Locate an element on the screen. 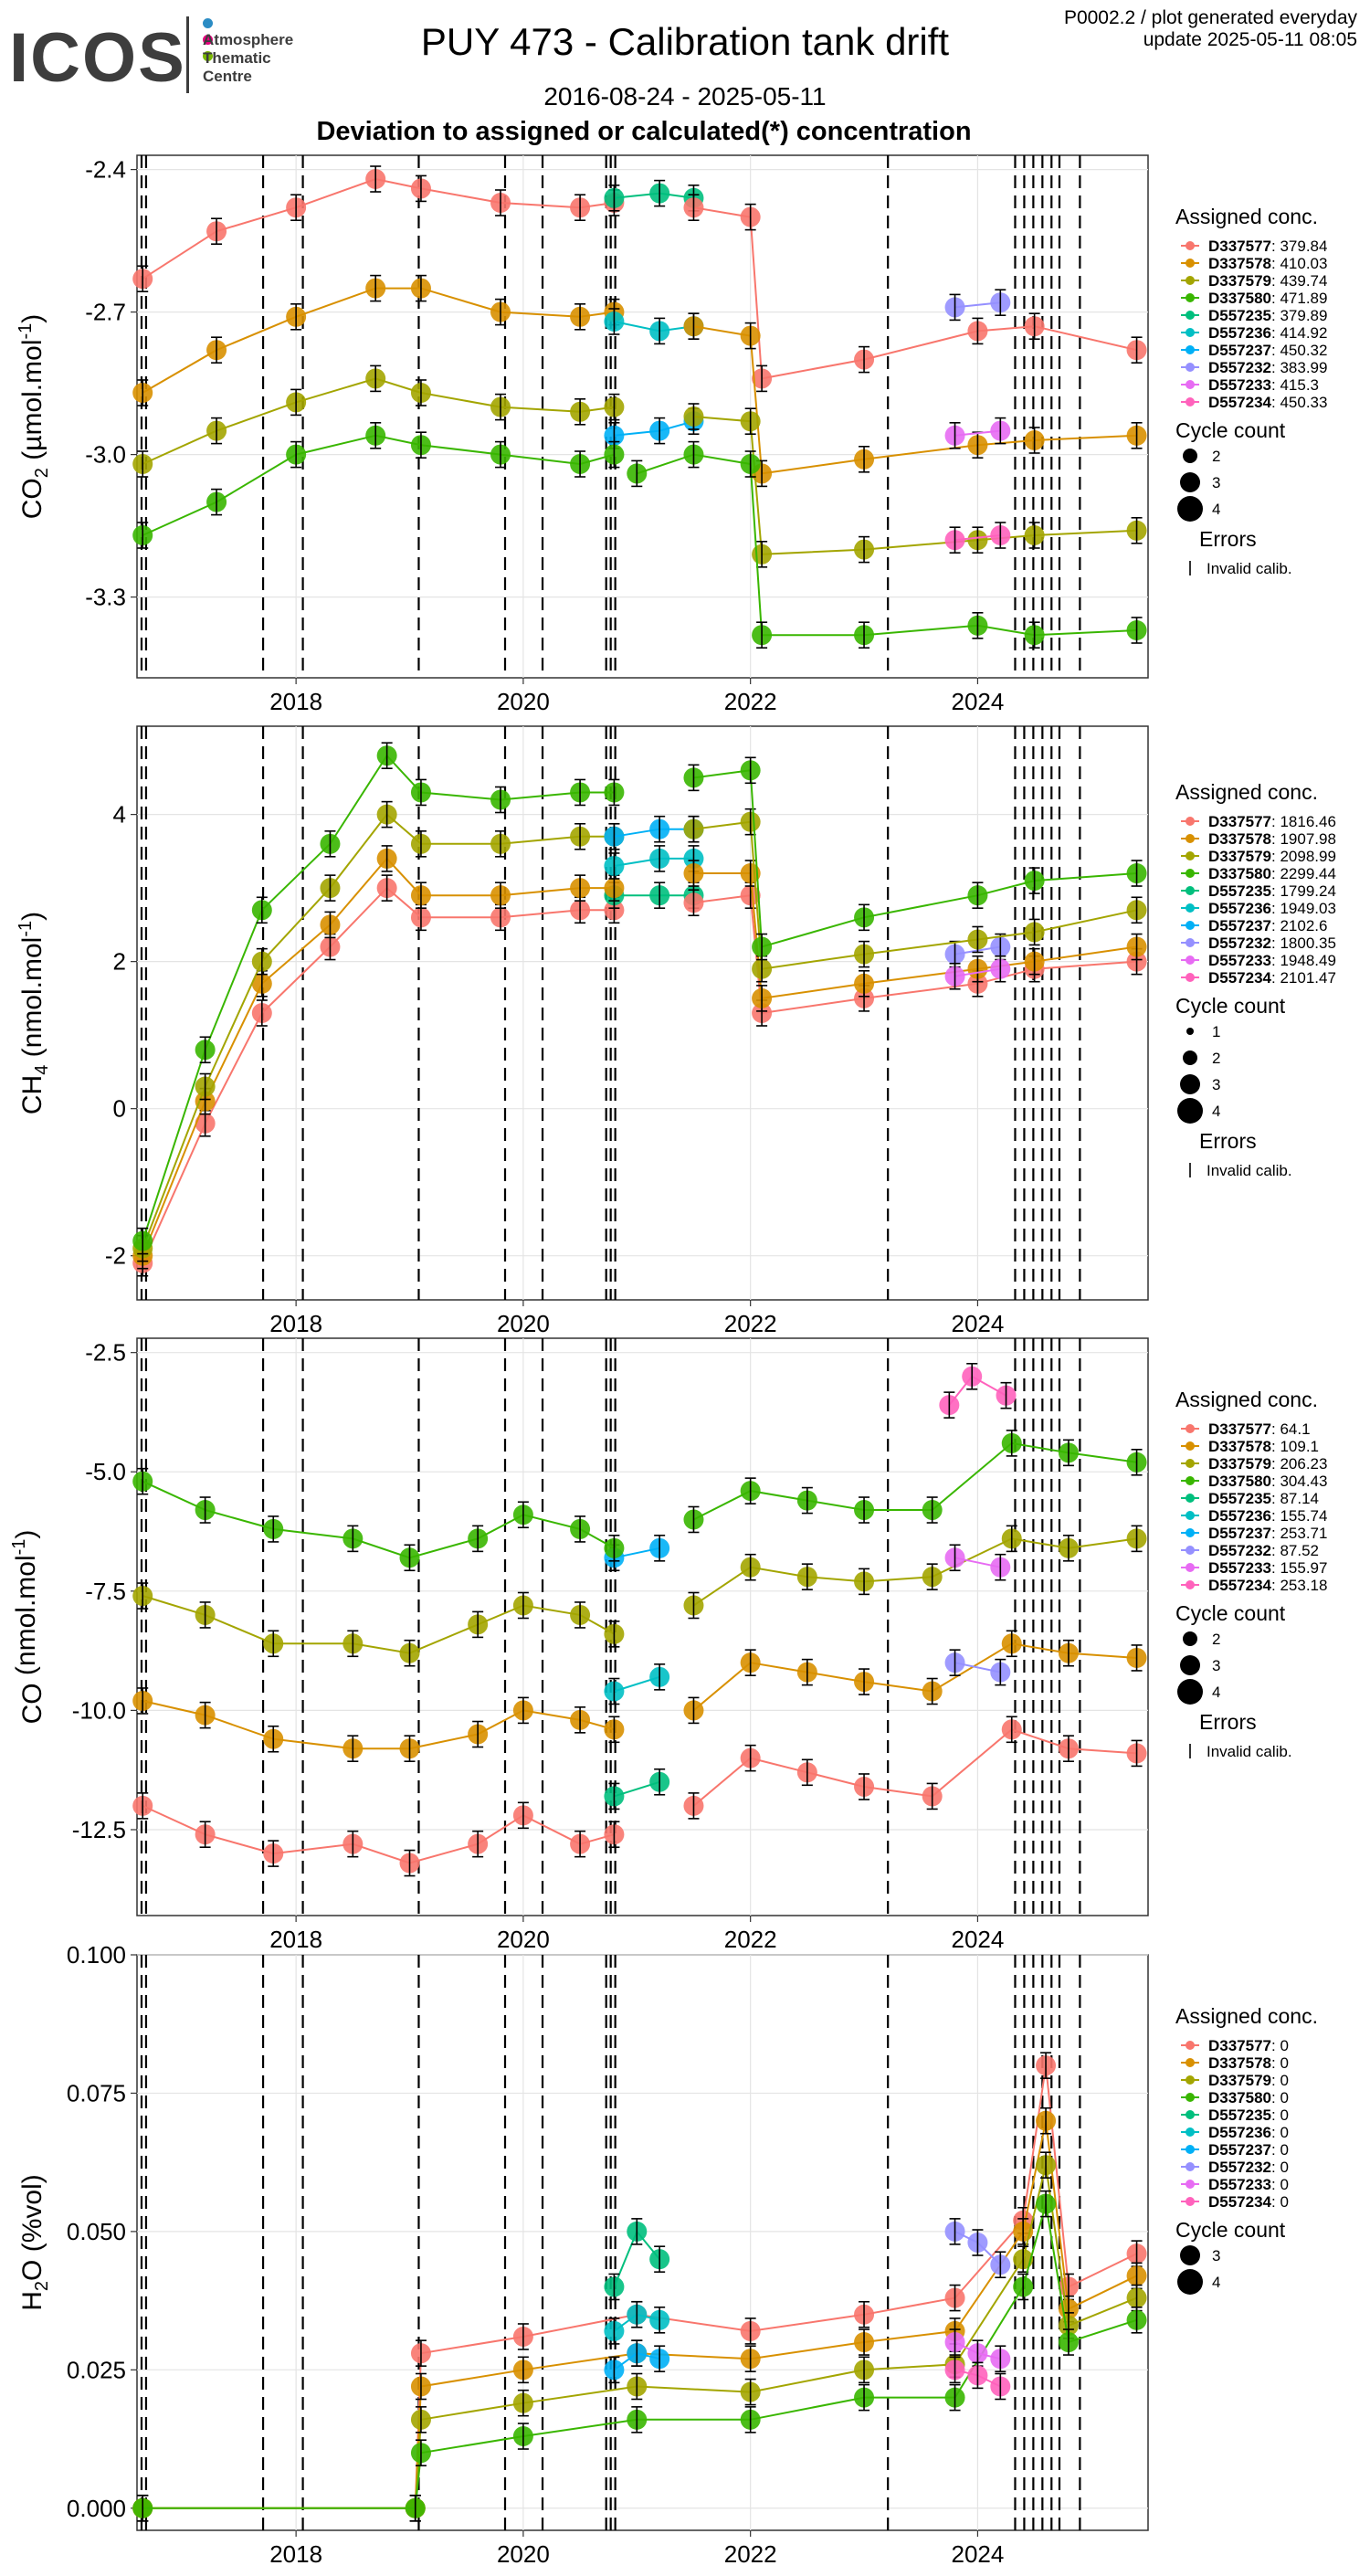  logo-sub-line: Centre is located at coordinates (227, 76).